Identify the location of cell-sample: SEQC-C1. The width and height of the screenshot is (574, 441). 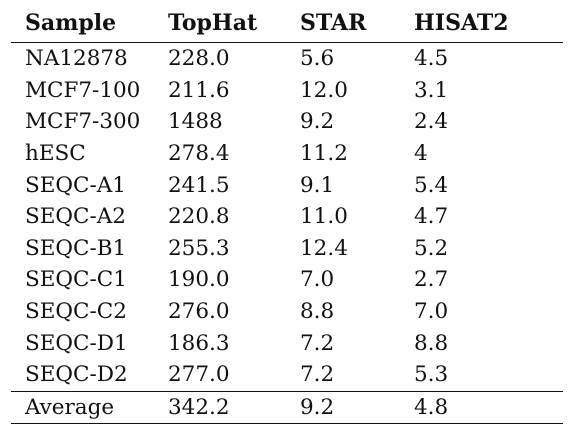
(76, 280).